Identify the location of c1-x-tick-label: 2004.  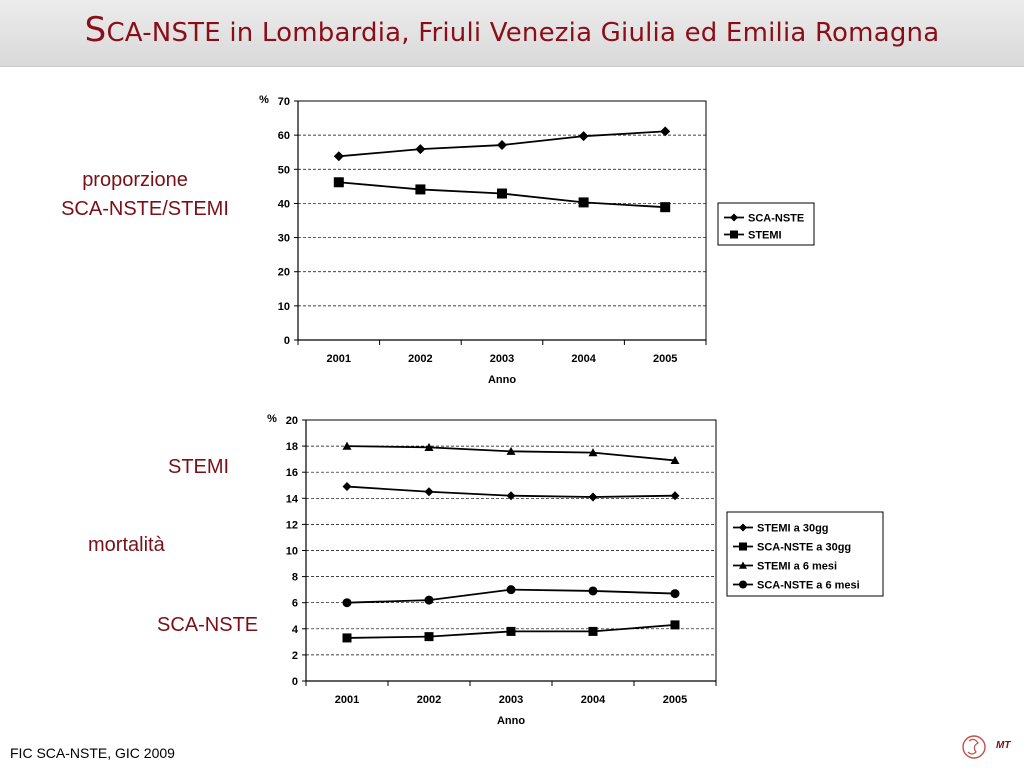
(583, 359).